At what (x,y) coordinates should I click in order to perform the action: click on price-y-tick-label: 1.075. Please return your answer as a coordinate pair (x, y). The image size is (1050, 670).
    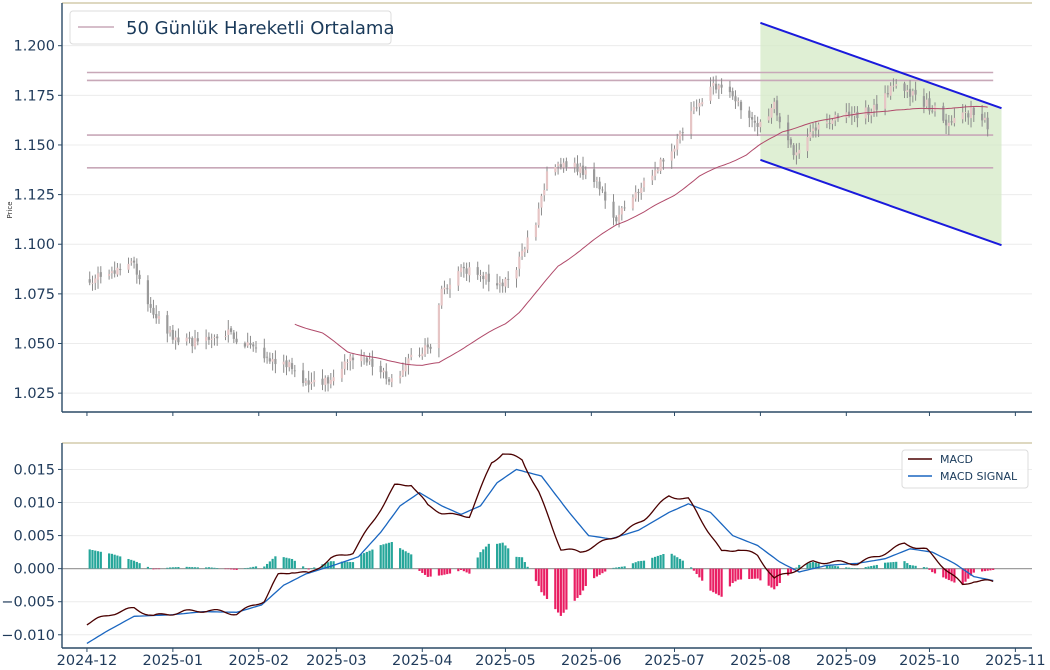
    Looking at the image, I should click on (34, 295).